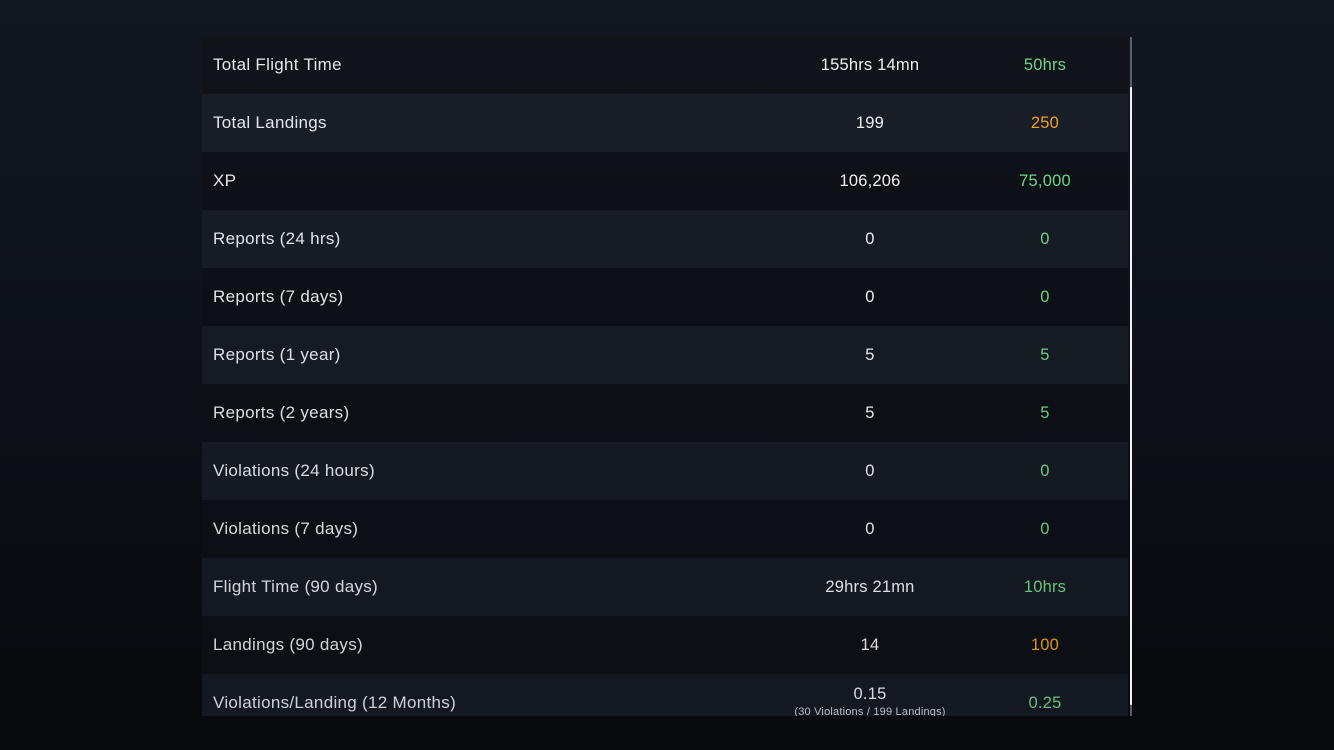  Describe the element at coordinates (278, 296) in the screenshot. I see `stat-label: Reports (7 days)` at that location.